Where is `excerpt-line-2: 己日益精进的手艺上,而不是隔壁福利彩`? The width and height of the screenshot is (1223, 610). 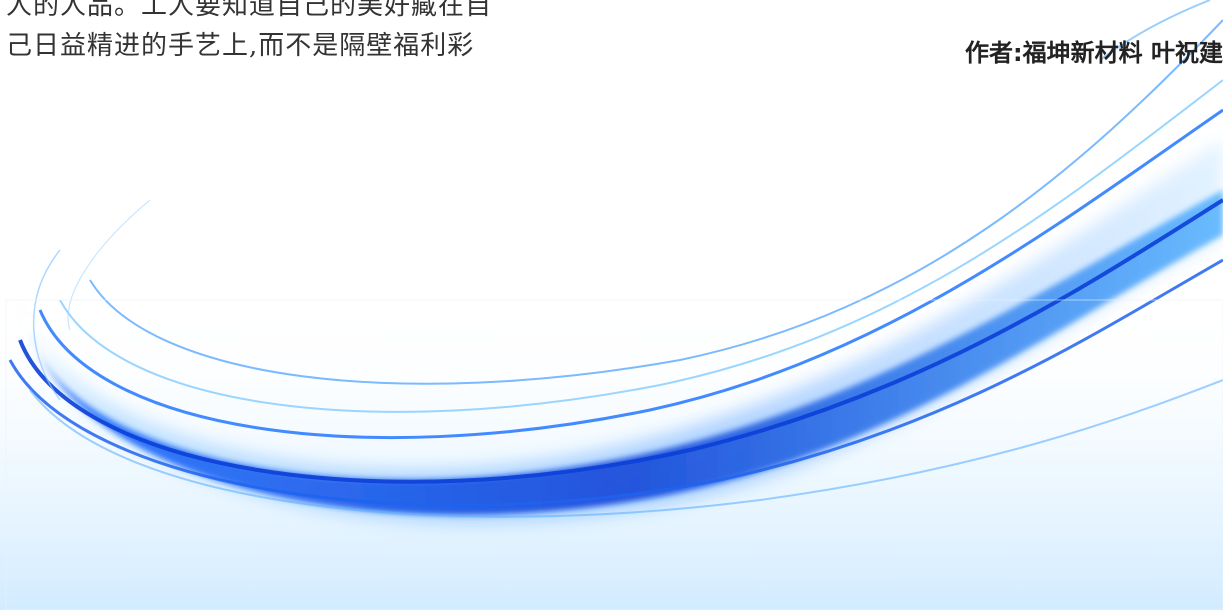 excerpt-line-2: 己日益精进的手艺上,而不是隔壁福利彩 is located at coordinates (240, 46).